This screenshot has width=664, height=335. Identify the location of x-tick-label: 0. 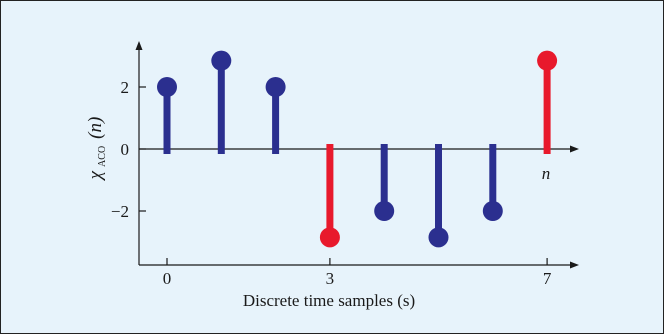
(167, 278).